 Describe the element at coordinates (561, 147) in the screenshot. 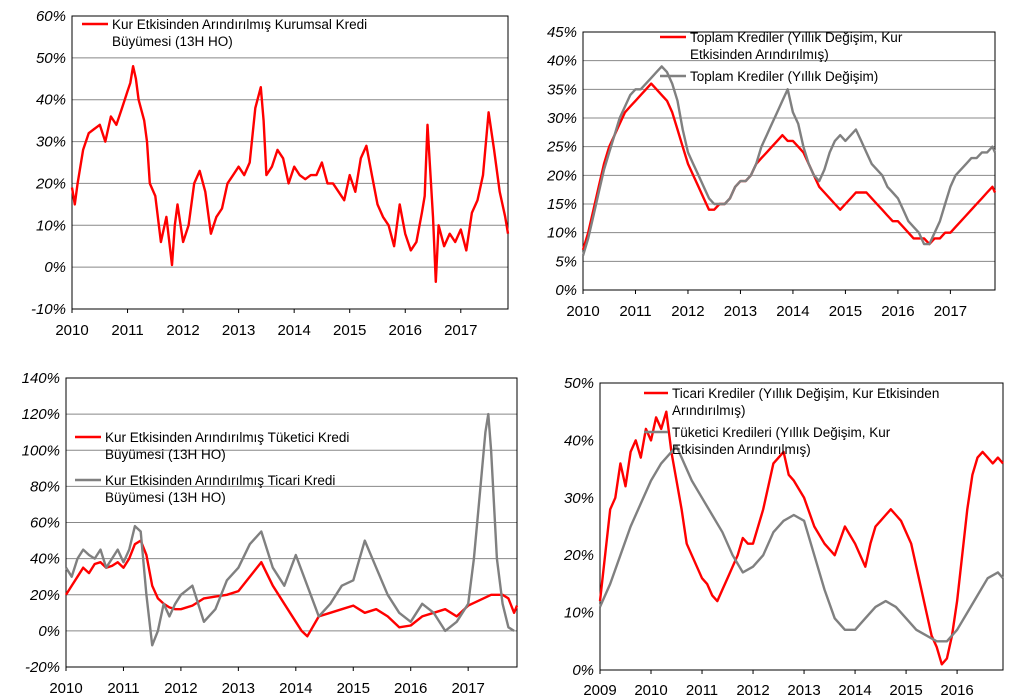

I see `y-tick-label: 25%` at that location.